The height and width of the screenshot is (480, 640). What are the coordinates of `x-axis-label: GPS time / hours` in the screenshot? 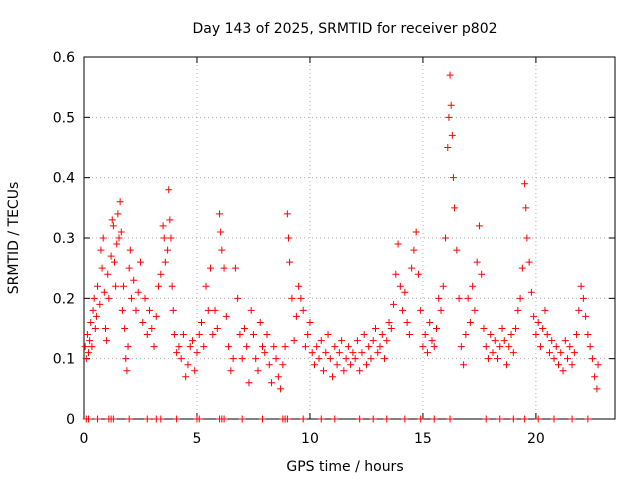 It's located at (344, 467).